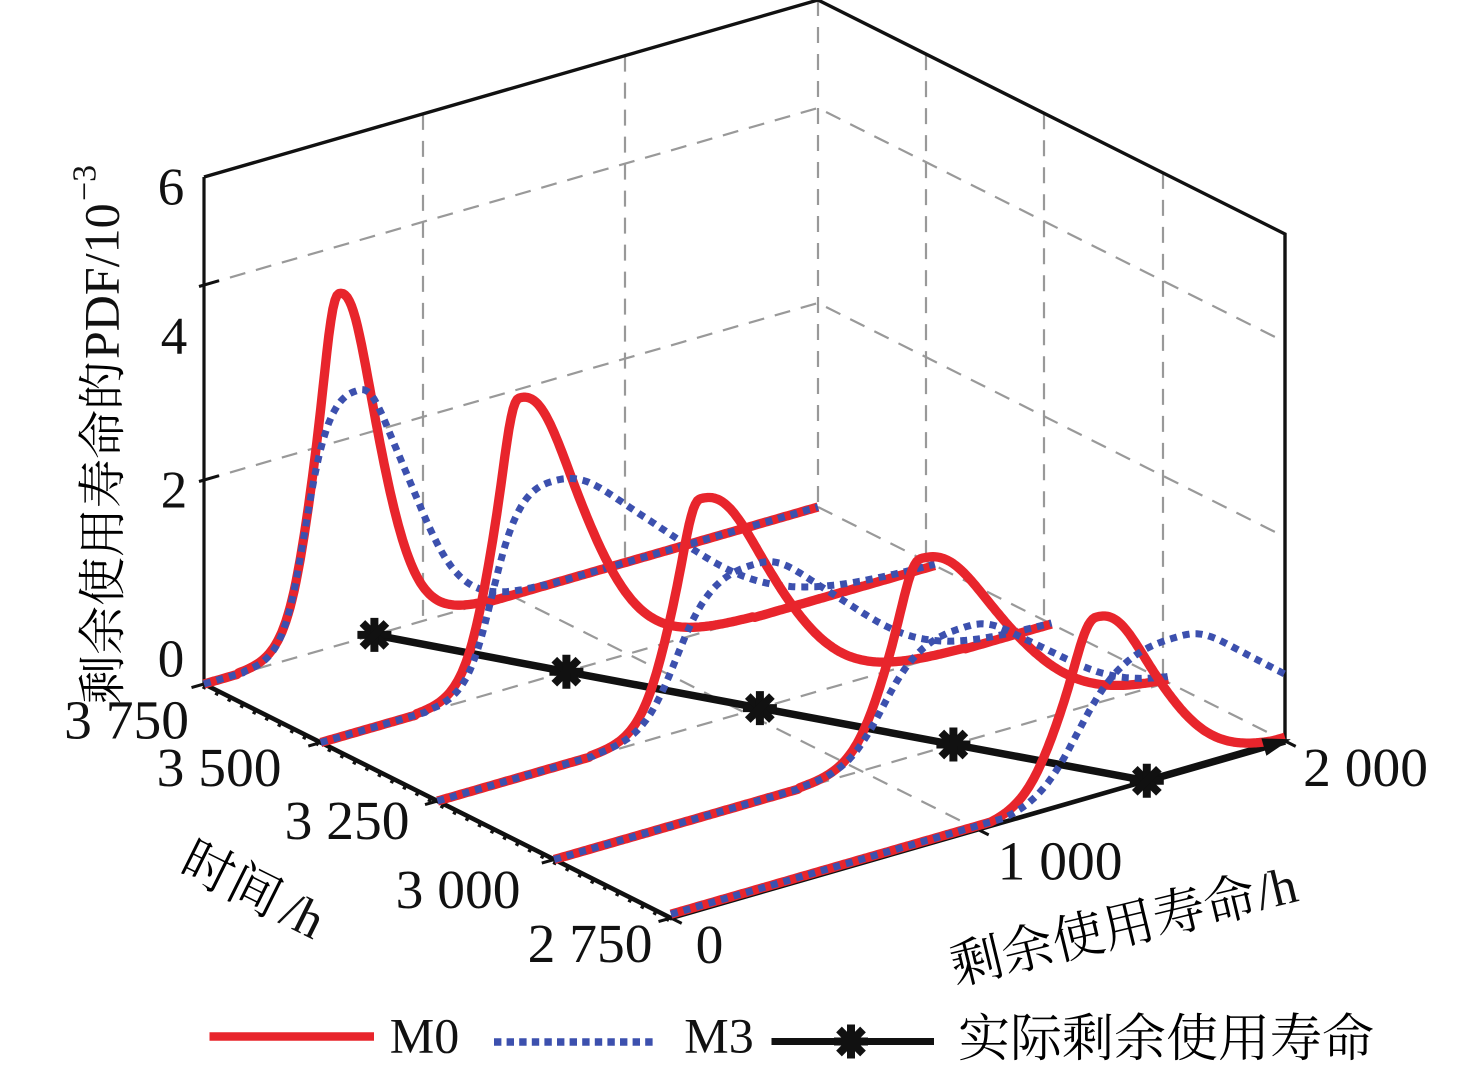 This screenshot has height=1091, width=1476. What do you see at coordinates (174, 337) in the screenshot?
I see `svg-text: 4` at bounding box center [174, 337].